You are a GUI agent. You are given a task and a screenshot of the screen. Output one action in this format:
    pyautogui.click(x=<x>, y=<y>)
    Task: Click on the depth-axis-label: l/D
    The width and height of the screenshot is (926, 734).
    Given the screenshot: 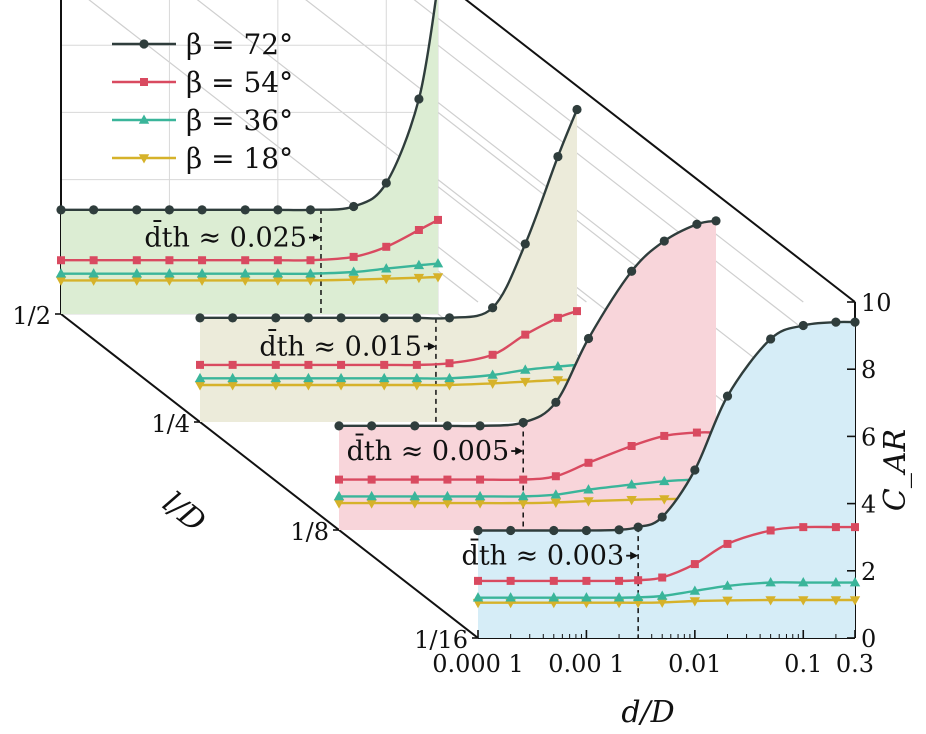 What is the action you would take?
    pyautogui.click(x=184, y=512)
    